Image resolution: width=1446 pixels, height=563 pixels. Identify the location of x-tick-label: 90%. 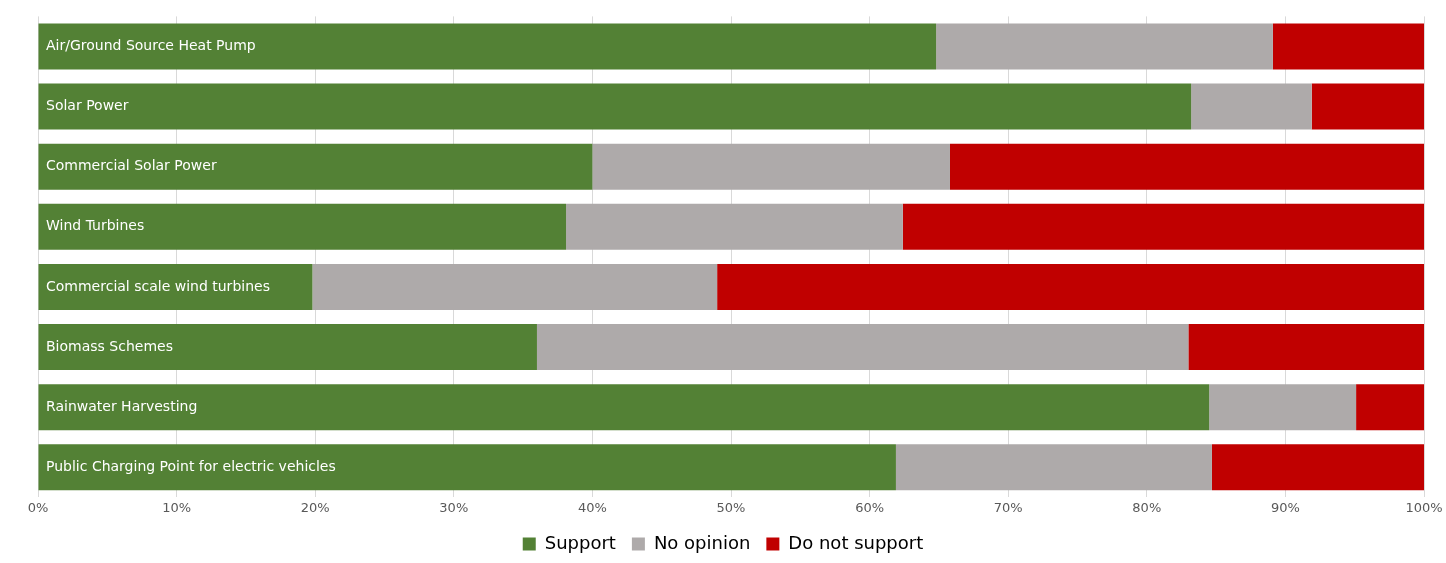
(1285, 507).